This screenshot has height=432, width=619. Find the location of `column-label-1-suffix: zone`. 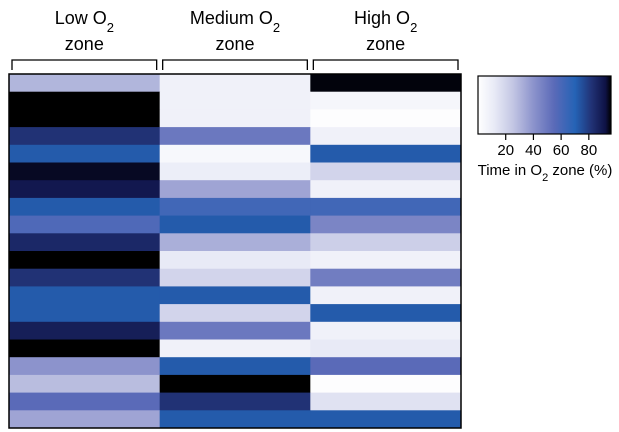

column-label-1-suffix: zone is located at coordinates (234, 44).